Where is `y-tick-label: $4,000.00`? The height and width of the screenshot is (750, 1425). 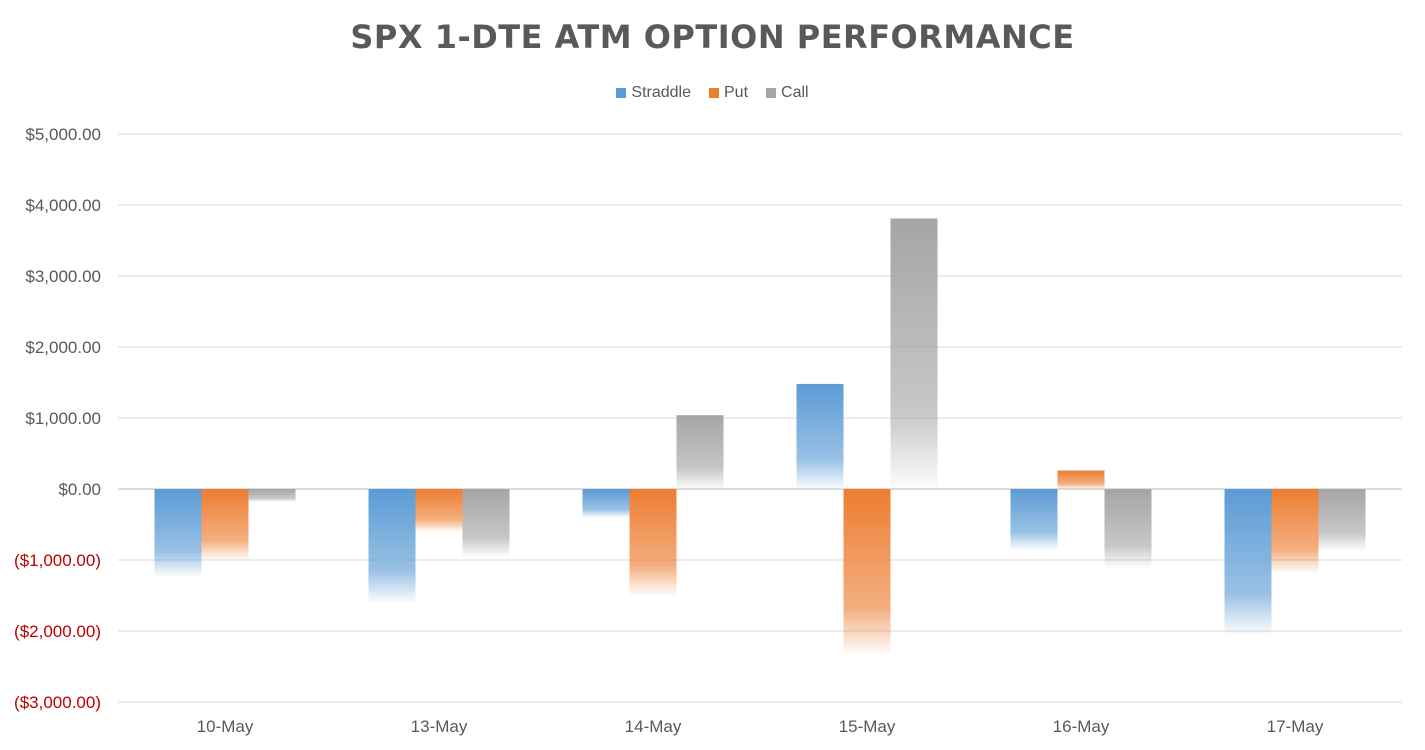
y-tick-label: $4,000.00 is located at coordinates (63, 205).